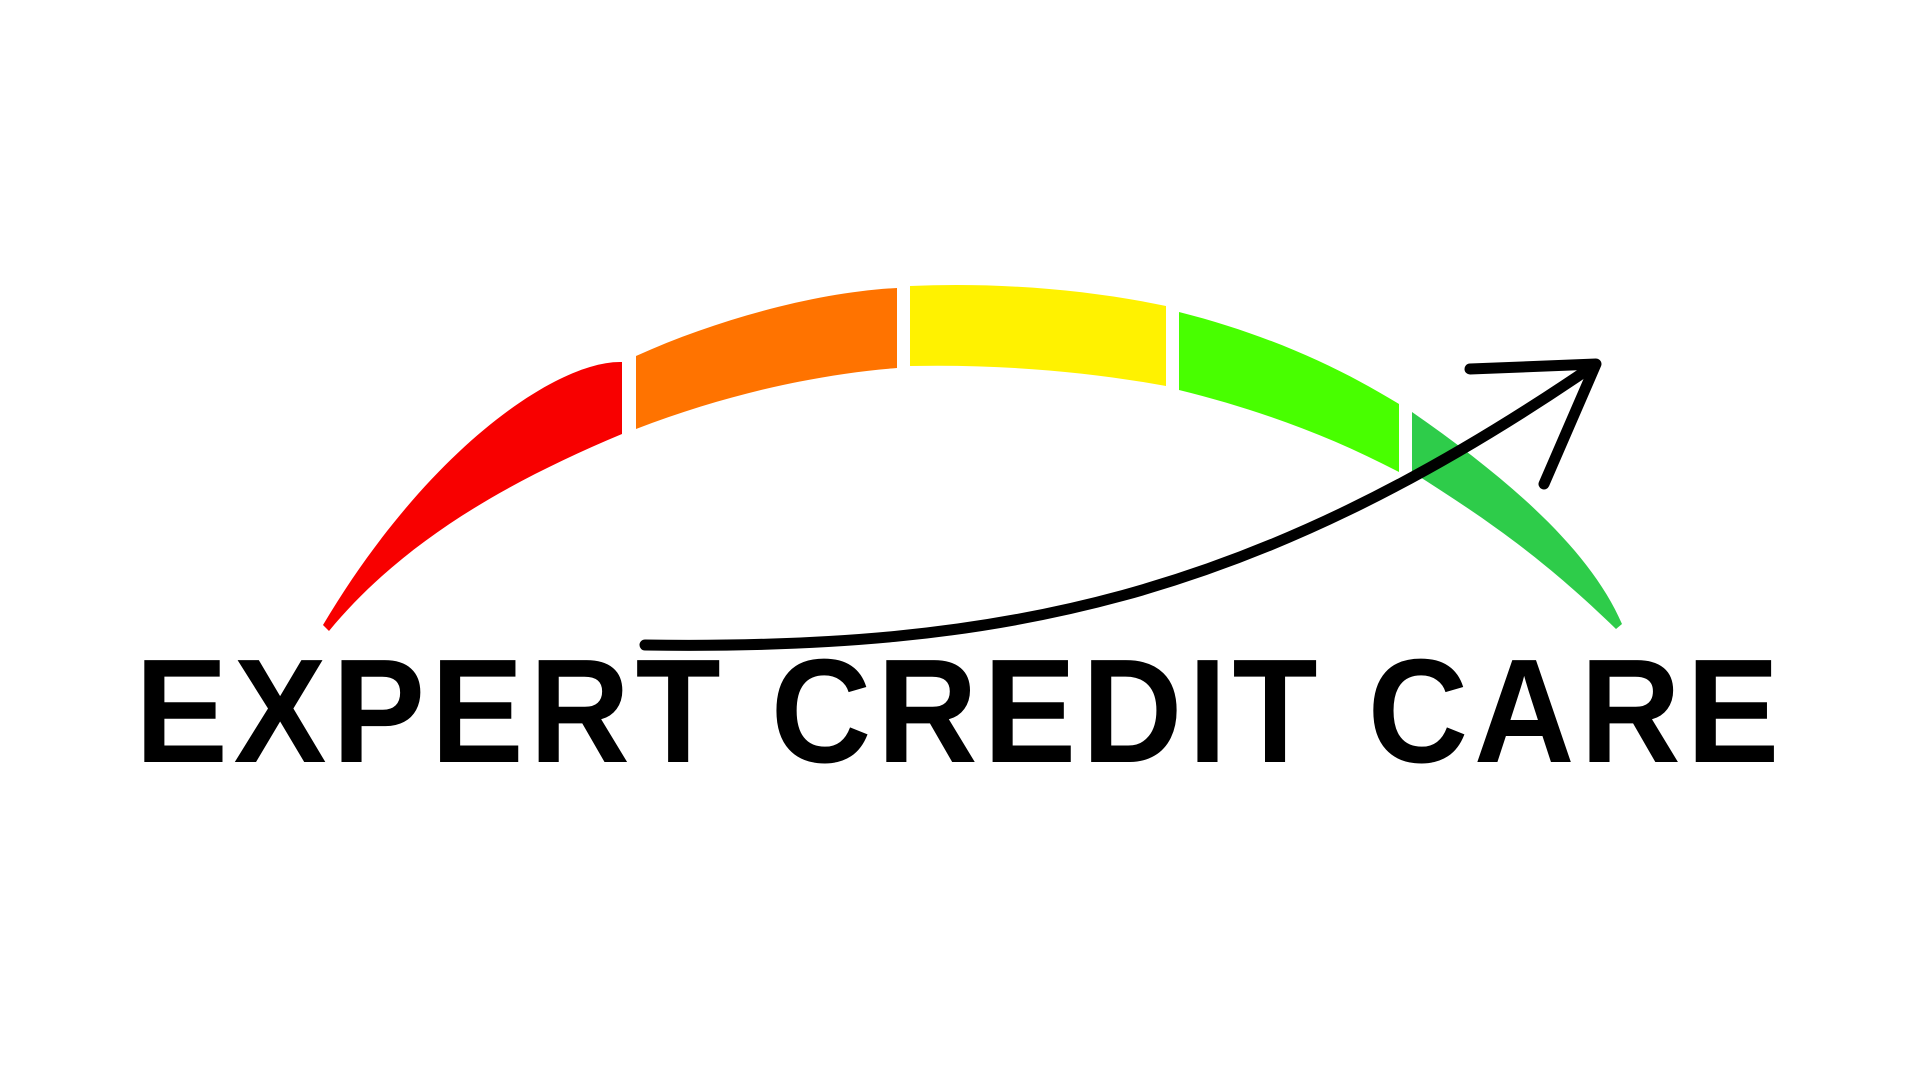  Describe the element at coordinates (472, 496) in the screenshot. I see `gauge-segment-red` at that location.